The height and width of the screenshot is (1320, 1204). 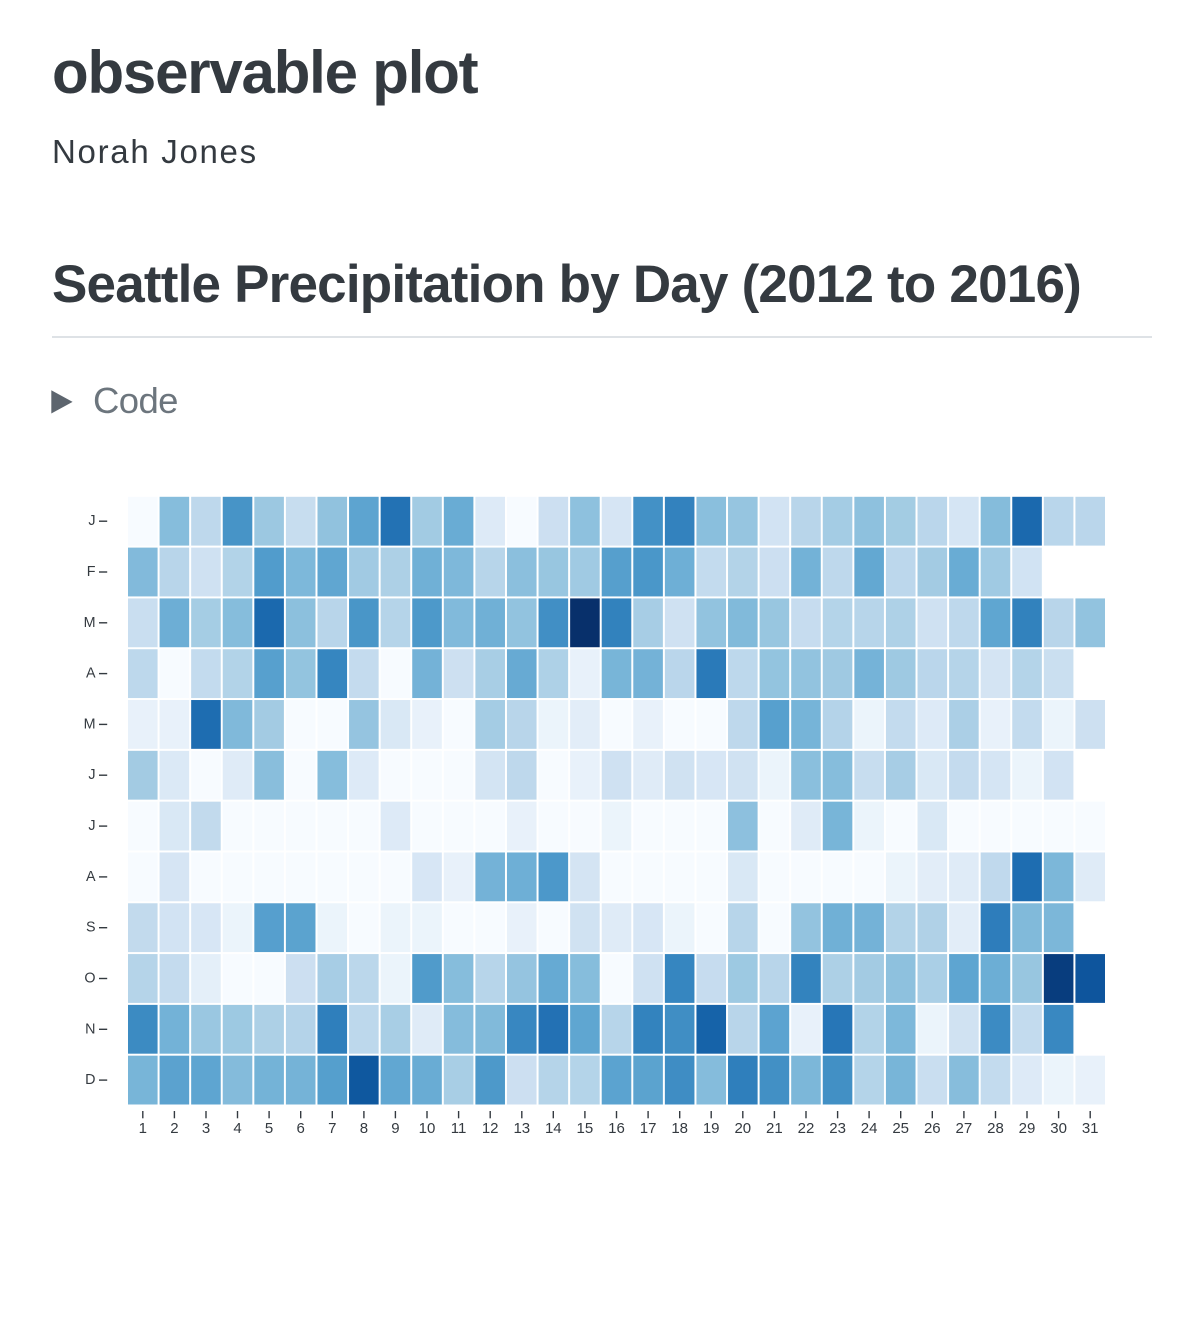 What do you see at coordinates (143, 1128) in the screenshot?
I see `svg-text: 1` at bounding box center [143, 1128].